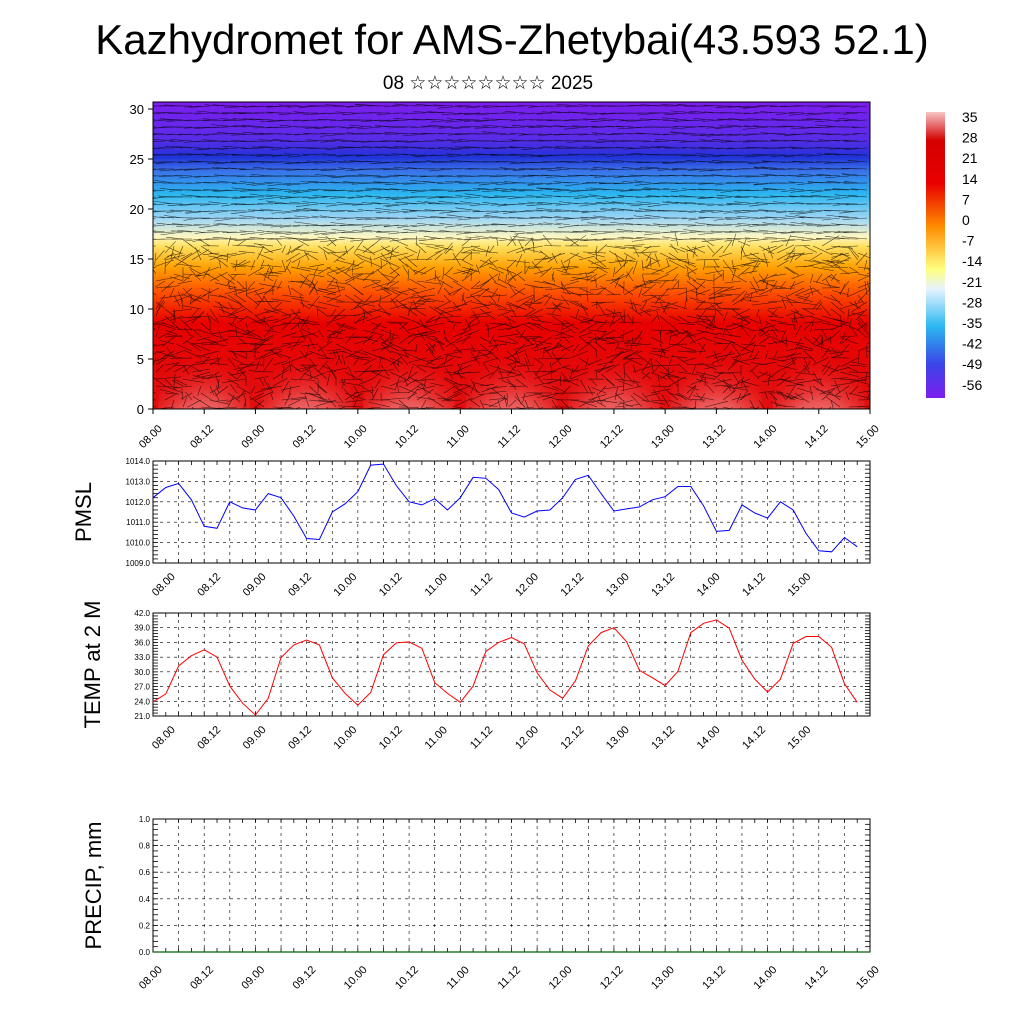 The image size is (1024, 1024). Describe the element at coordinates (527, 738) in the screenshot. I see `temp-xtick-label: 12.00` at that location.